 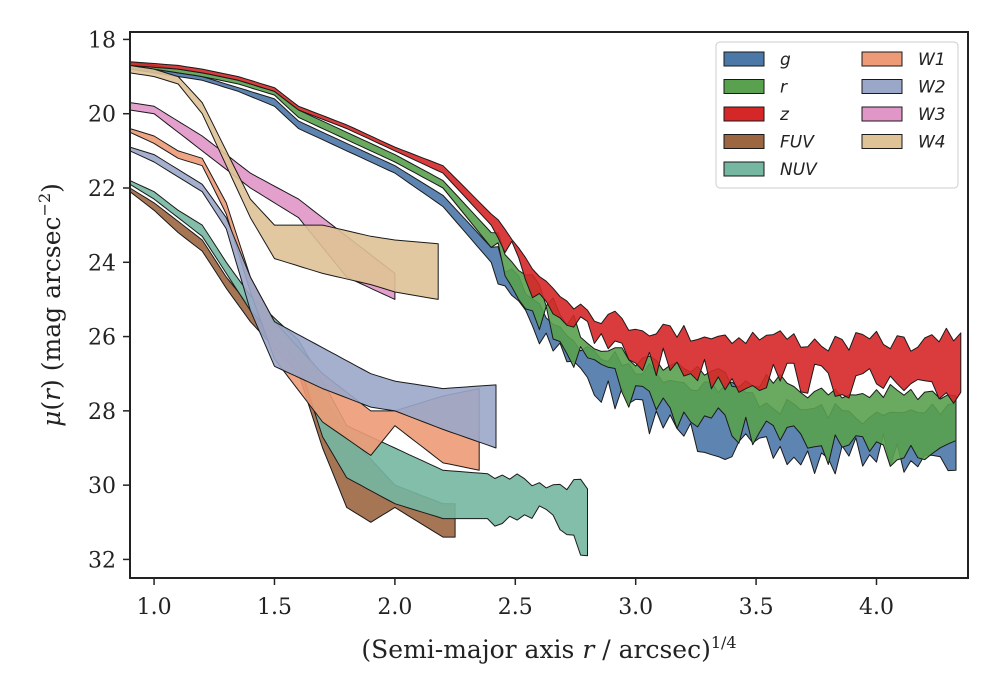 I want to click on x-axis-label: (Semi-major axis r / arcsec)1/4, so click(x=548, y=648).